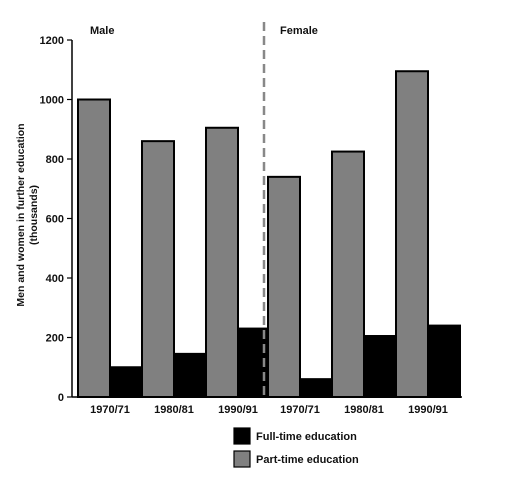  What do you see at coordinates (316, 388) in the screenshot?
I see `bar-female-1970-71-full-time` at bounding box center [316, 388].